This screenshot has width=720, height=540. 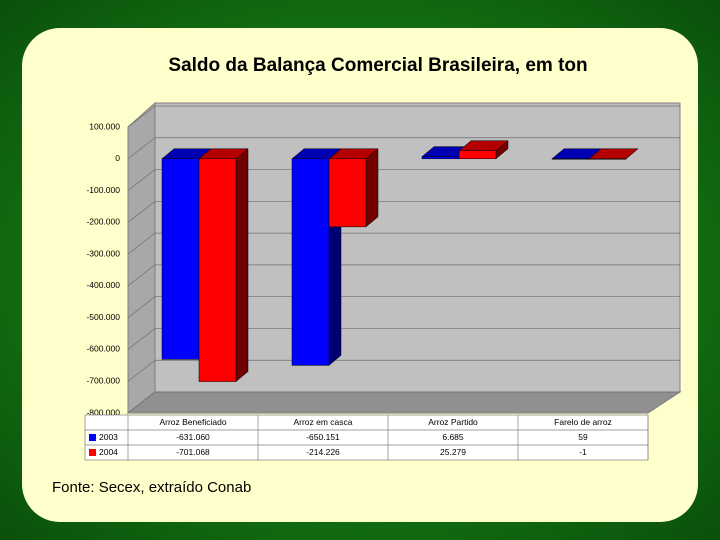 I want to click on legend-label: 2003, so click(x=108, y=437).